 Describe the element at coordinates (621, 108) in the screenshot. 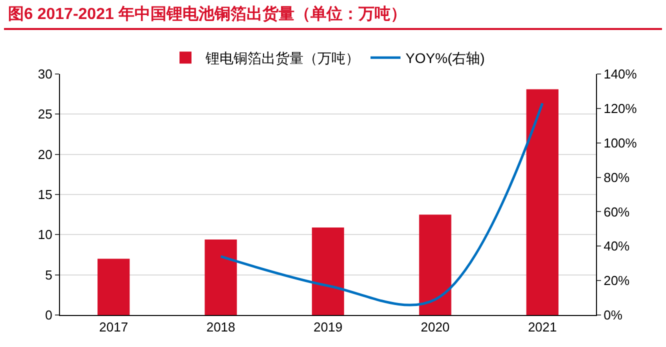

I see `y2-tick-label: 120%` at that location.